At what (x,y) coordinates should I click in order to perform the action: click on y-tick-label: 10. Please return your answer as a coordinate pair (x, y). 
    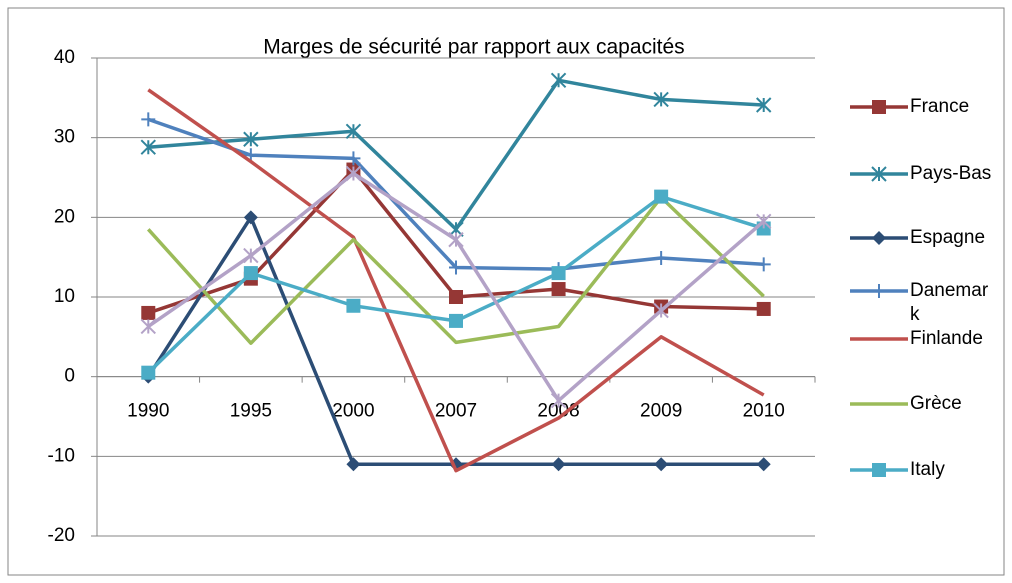
    Looking at the image, I should click on (64, 296).